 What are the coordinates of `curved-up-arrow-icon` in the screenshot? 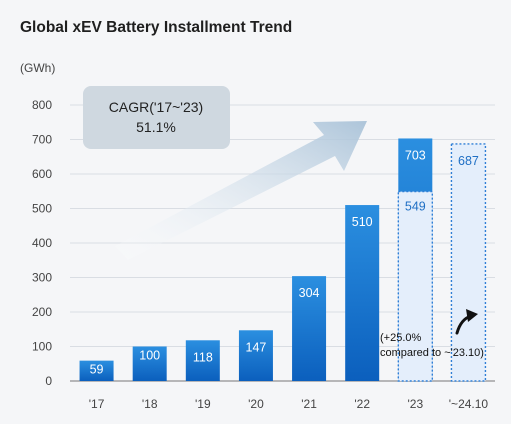 It's located at (466, 322).